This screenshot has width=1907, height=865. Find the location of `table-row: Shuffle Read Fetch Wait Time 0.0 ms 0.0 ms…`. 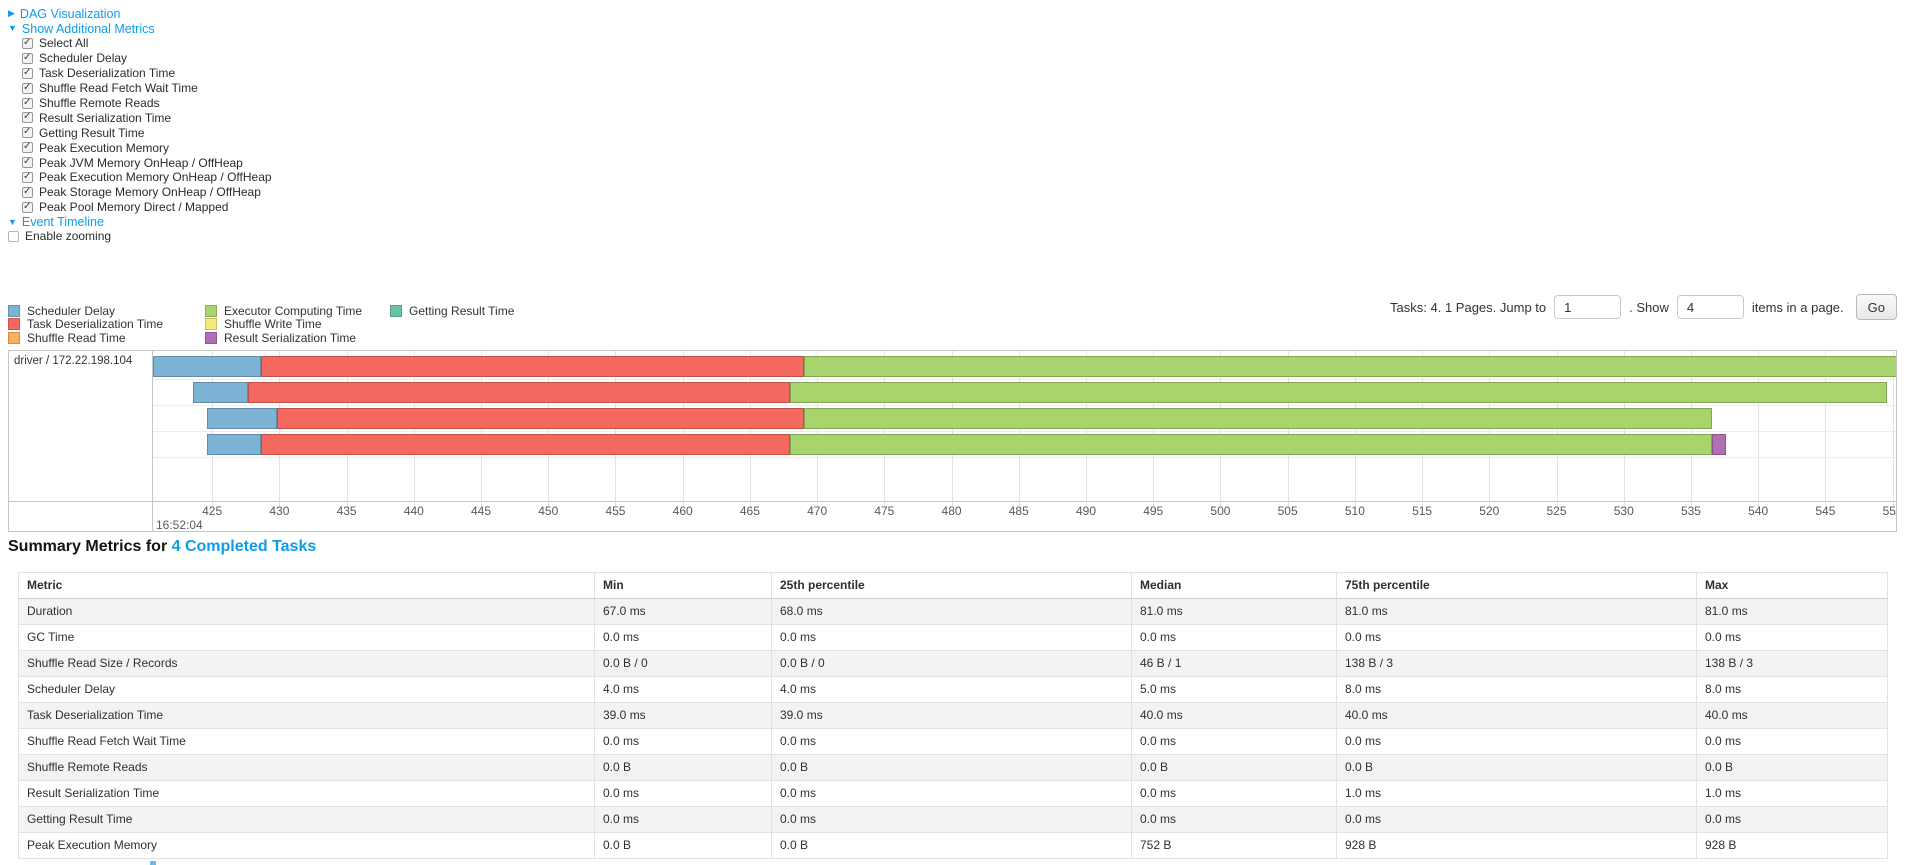

table-row: Shuffle Read Fetch Wait Time 0.0 ms 0.0 ms… is located at coordinates (953, 741).